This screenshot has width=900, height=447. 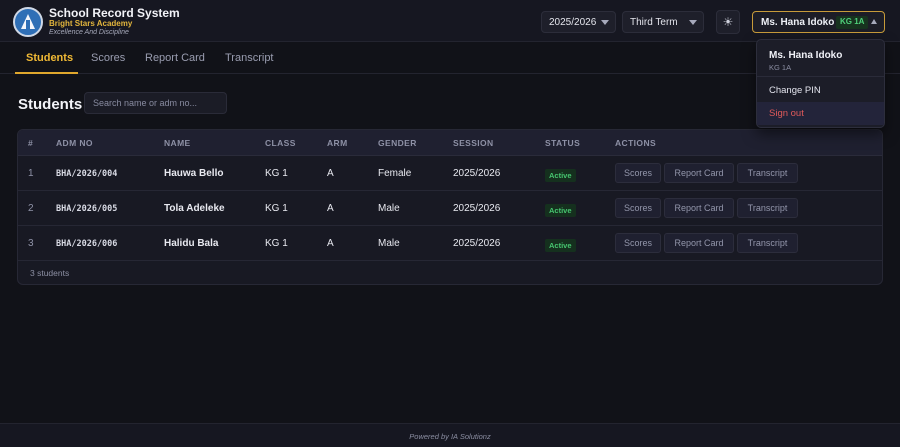 I want to click on app-title: School Record System, so click(x=114, y=13).